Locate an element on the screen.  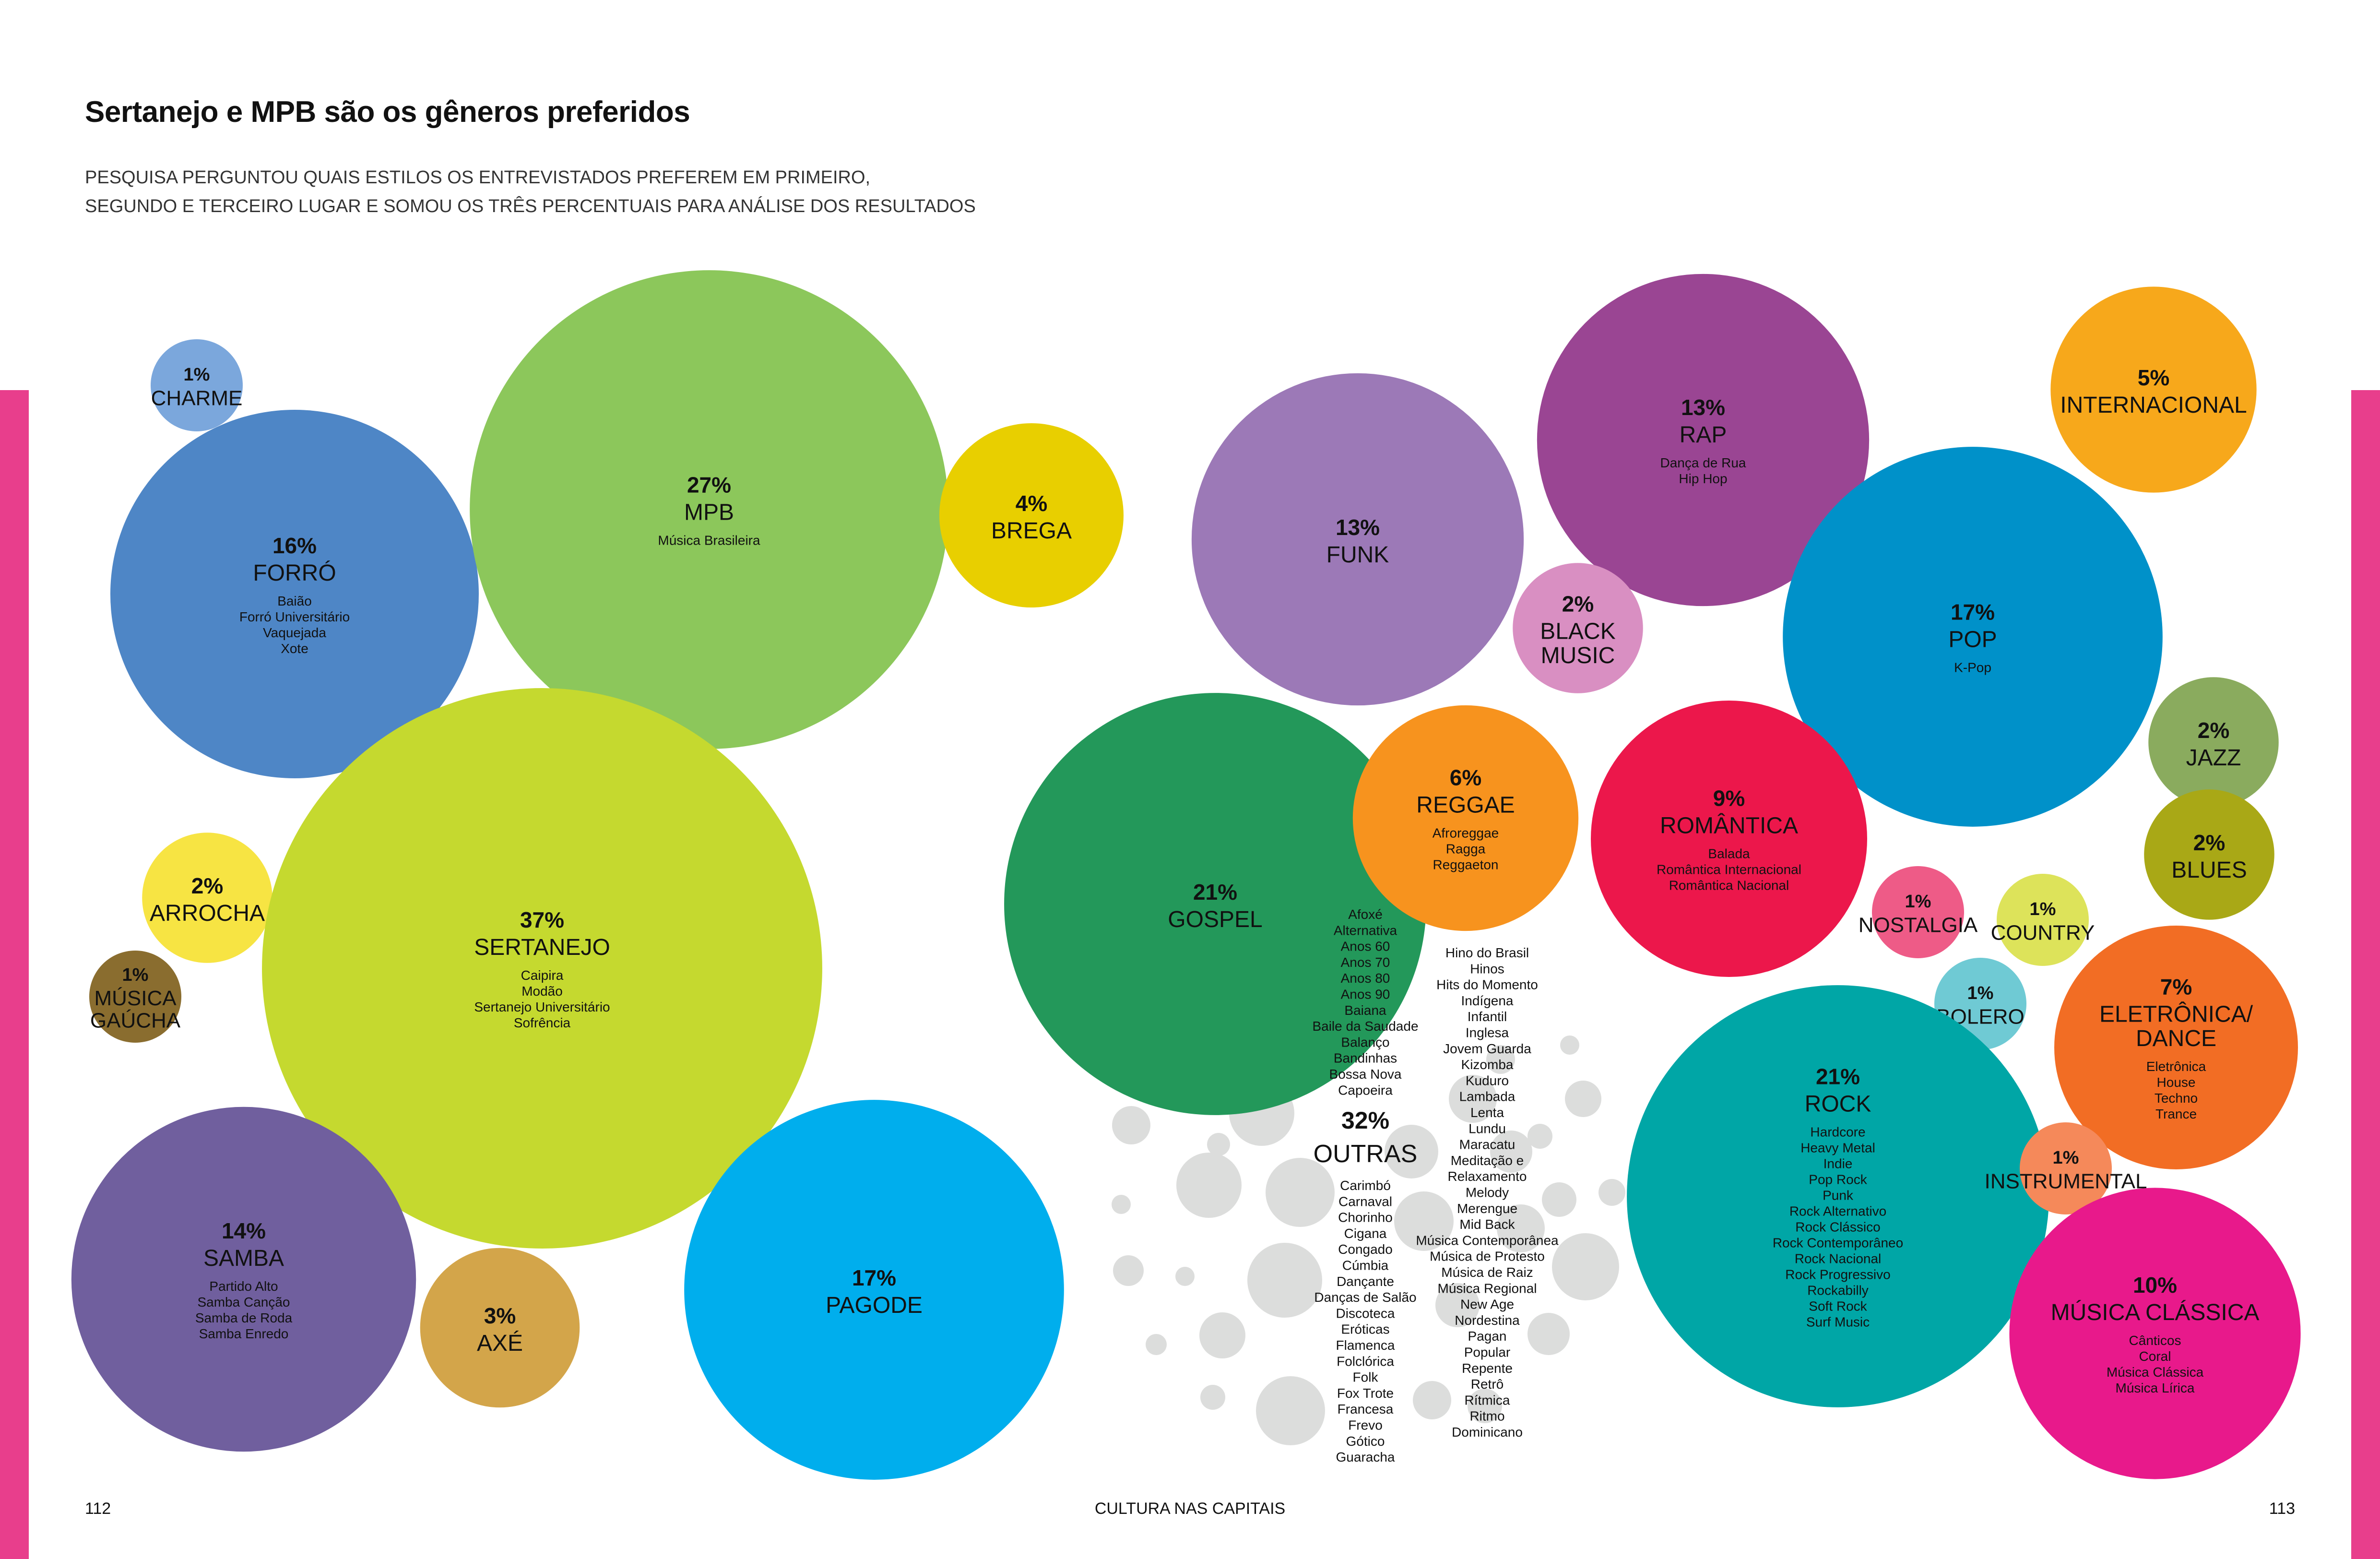
bubble-subgenre: Xote is located at coordinates (295, 648).